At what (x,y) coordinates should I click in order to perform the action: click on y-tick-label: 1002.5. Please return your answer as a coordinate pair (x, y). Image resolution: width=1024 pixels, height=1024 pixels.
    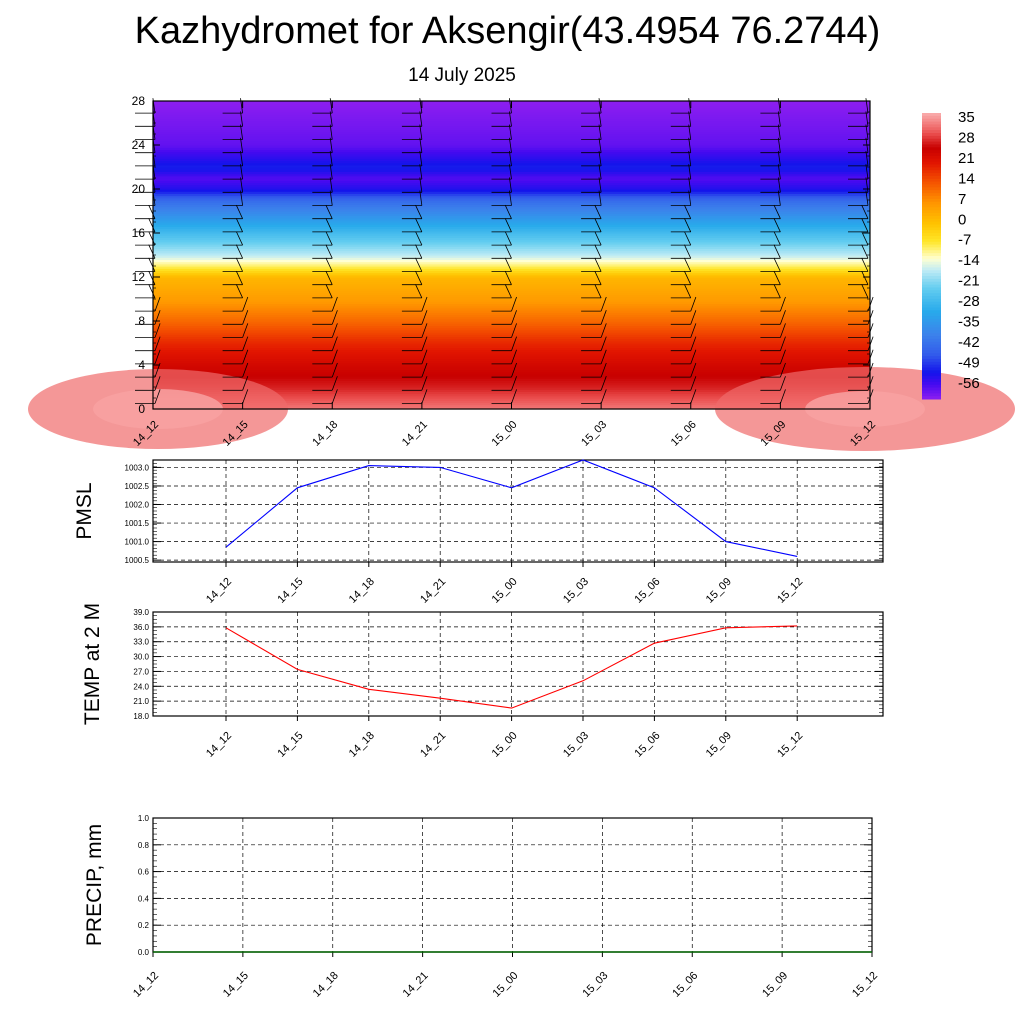
    Looking at the image, I should click on (137, 486).